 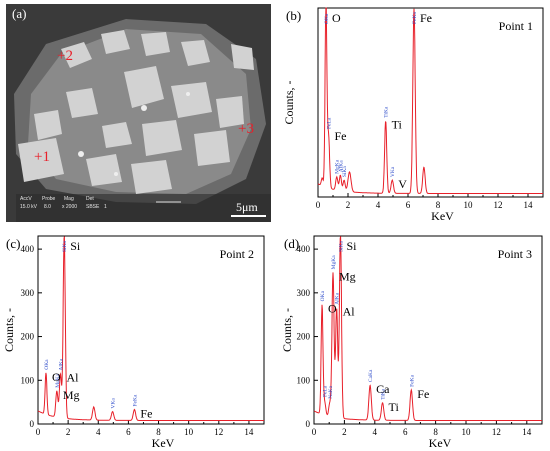 What do you see at coordinates (65, 56) in the screenshot?
I see `marker-point-2: +2` at bounding box center [65, 56].